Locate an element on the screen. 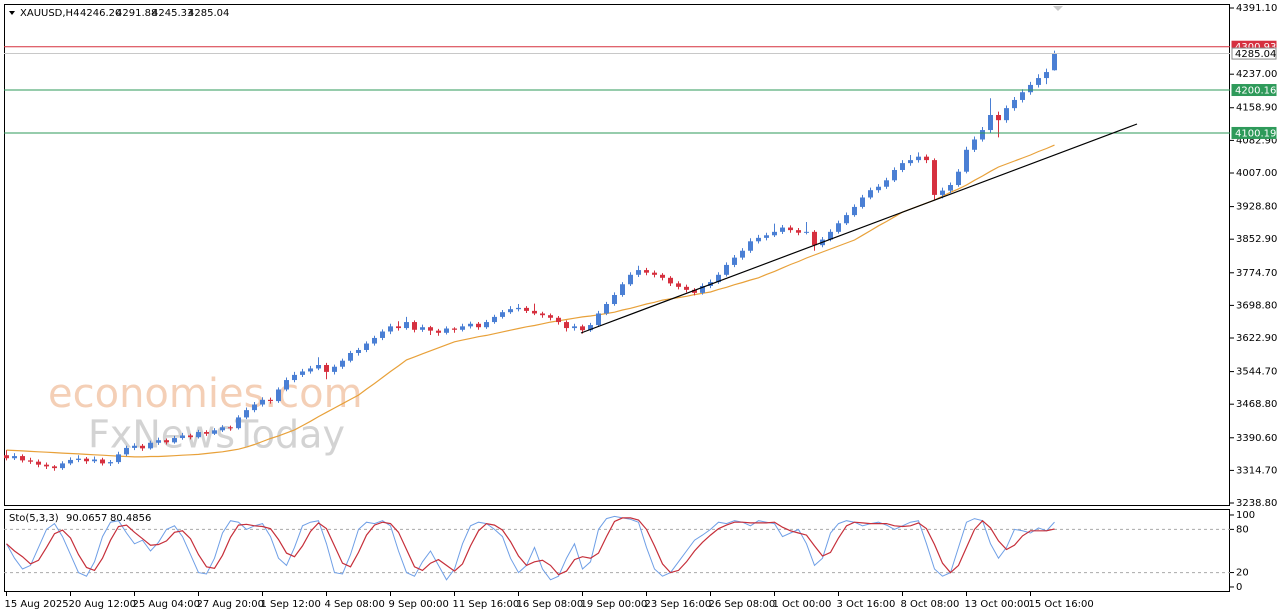 The image size is (1280, 616). x-tick-label: 11 Sep 16:00 is located at coordinates (486, 604).